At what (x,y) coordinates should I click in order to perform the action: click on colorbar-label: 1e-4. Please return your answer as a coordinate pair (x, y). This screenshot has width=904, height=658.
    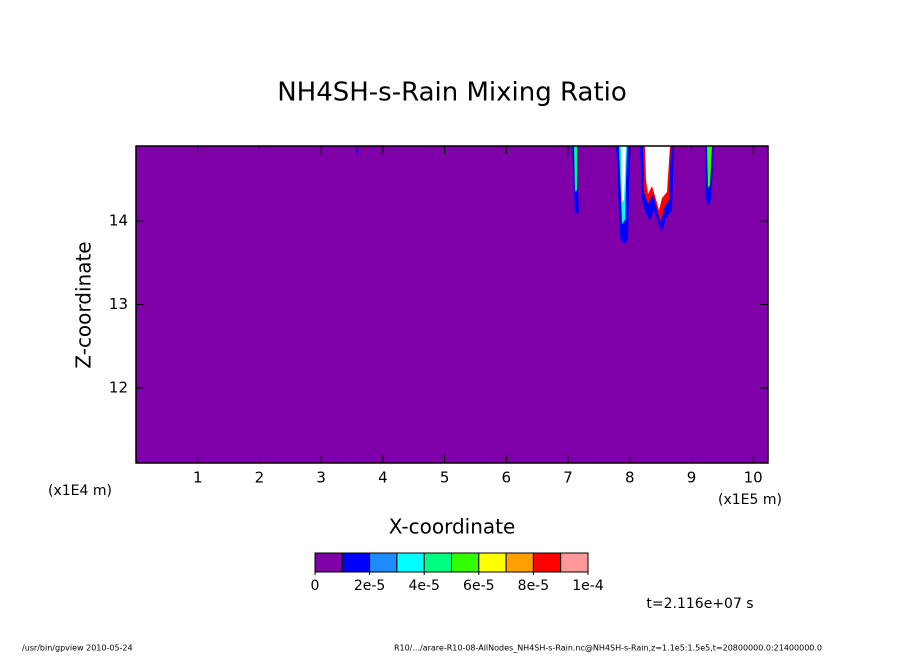
    Looking at the image, I should click on (588, 586).